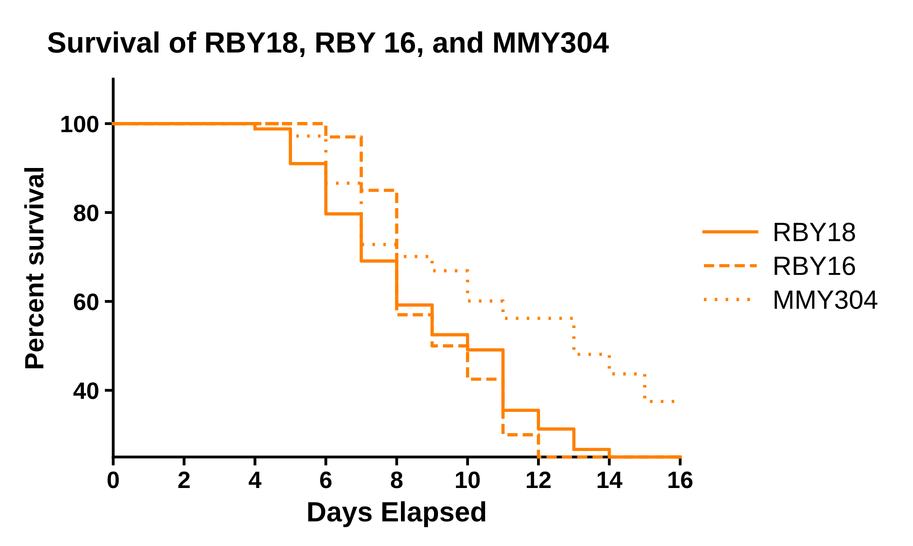 The width and height of the screenshot is (913, 546). I want to click on x-tick-label: 10, so click(468, 480).